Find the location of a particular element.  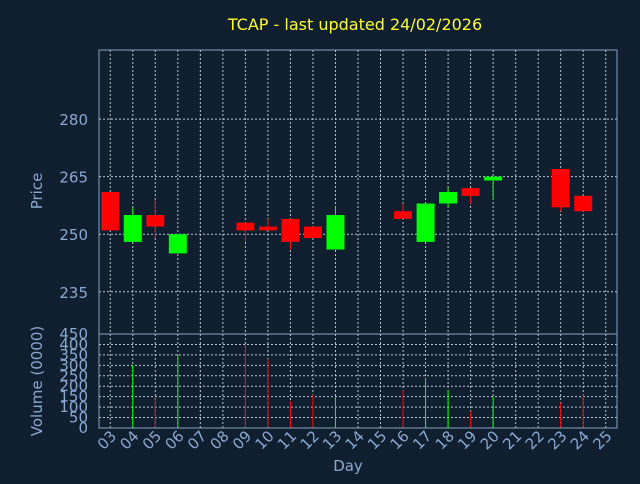

day-tick-label: 25 is located at coordinates (602, 440).